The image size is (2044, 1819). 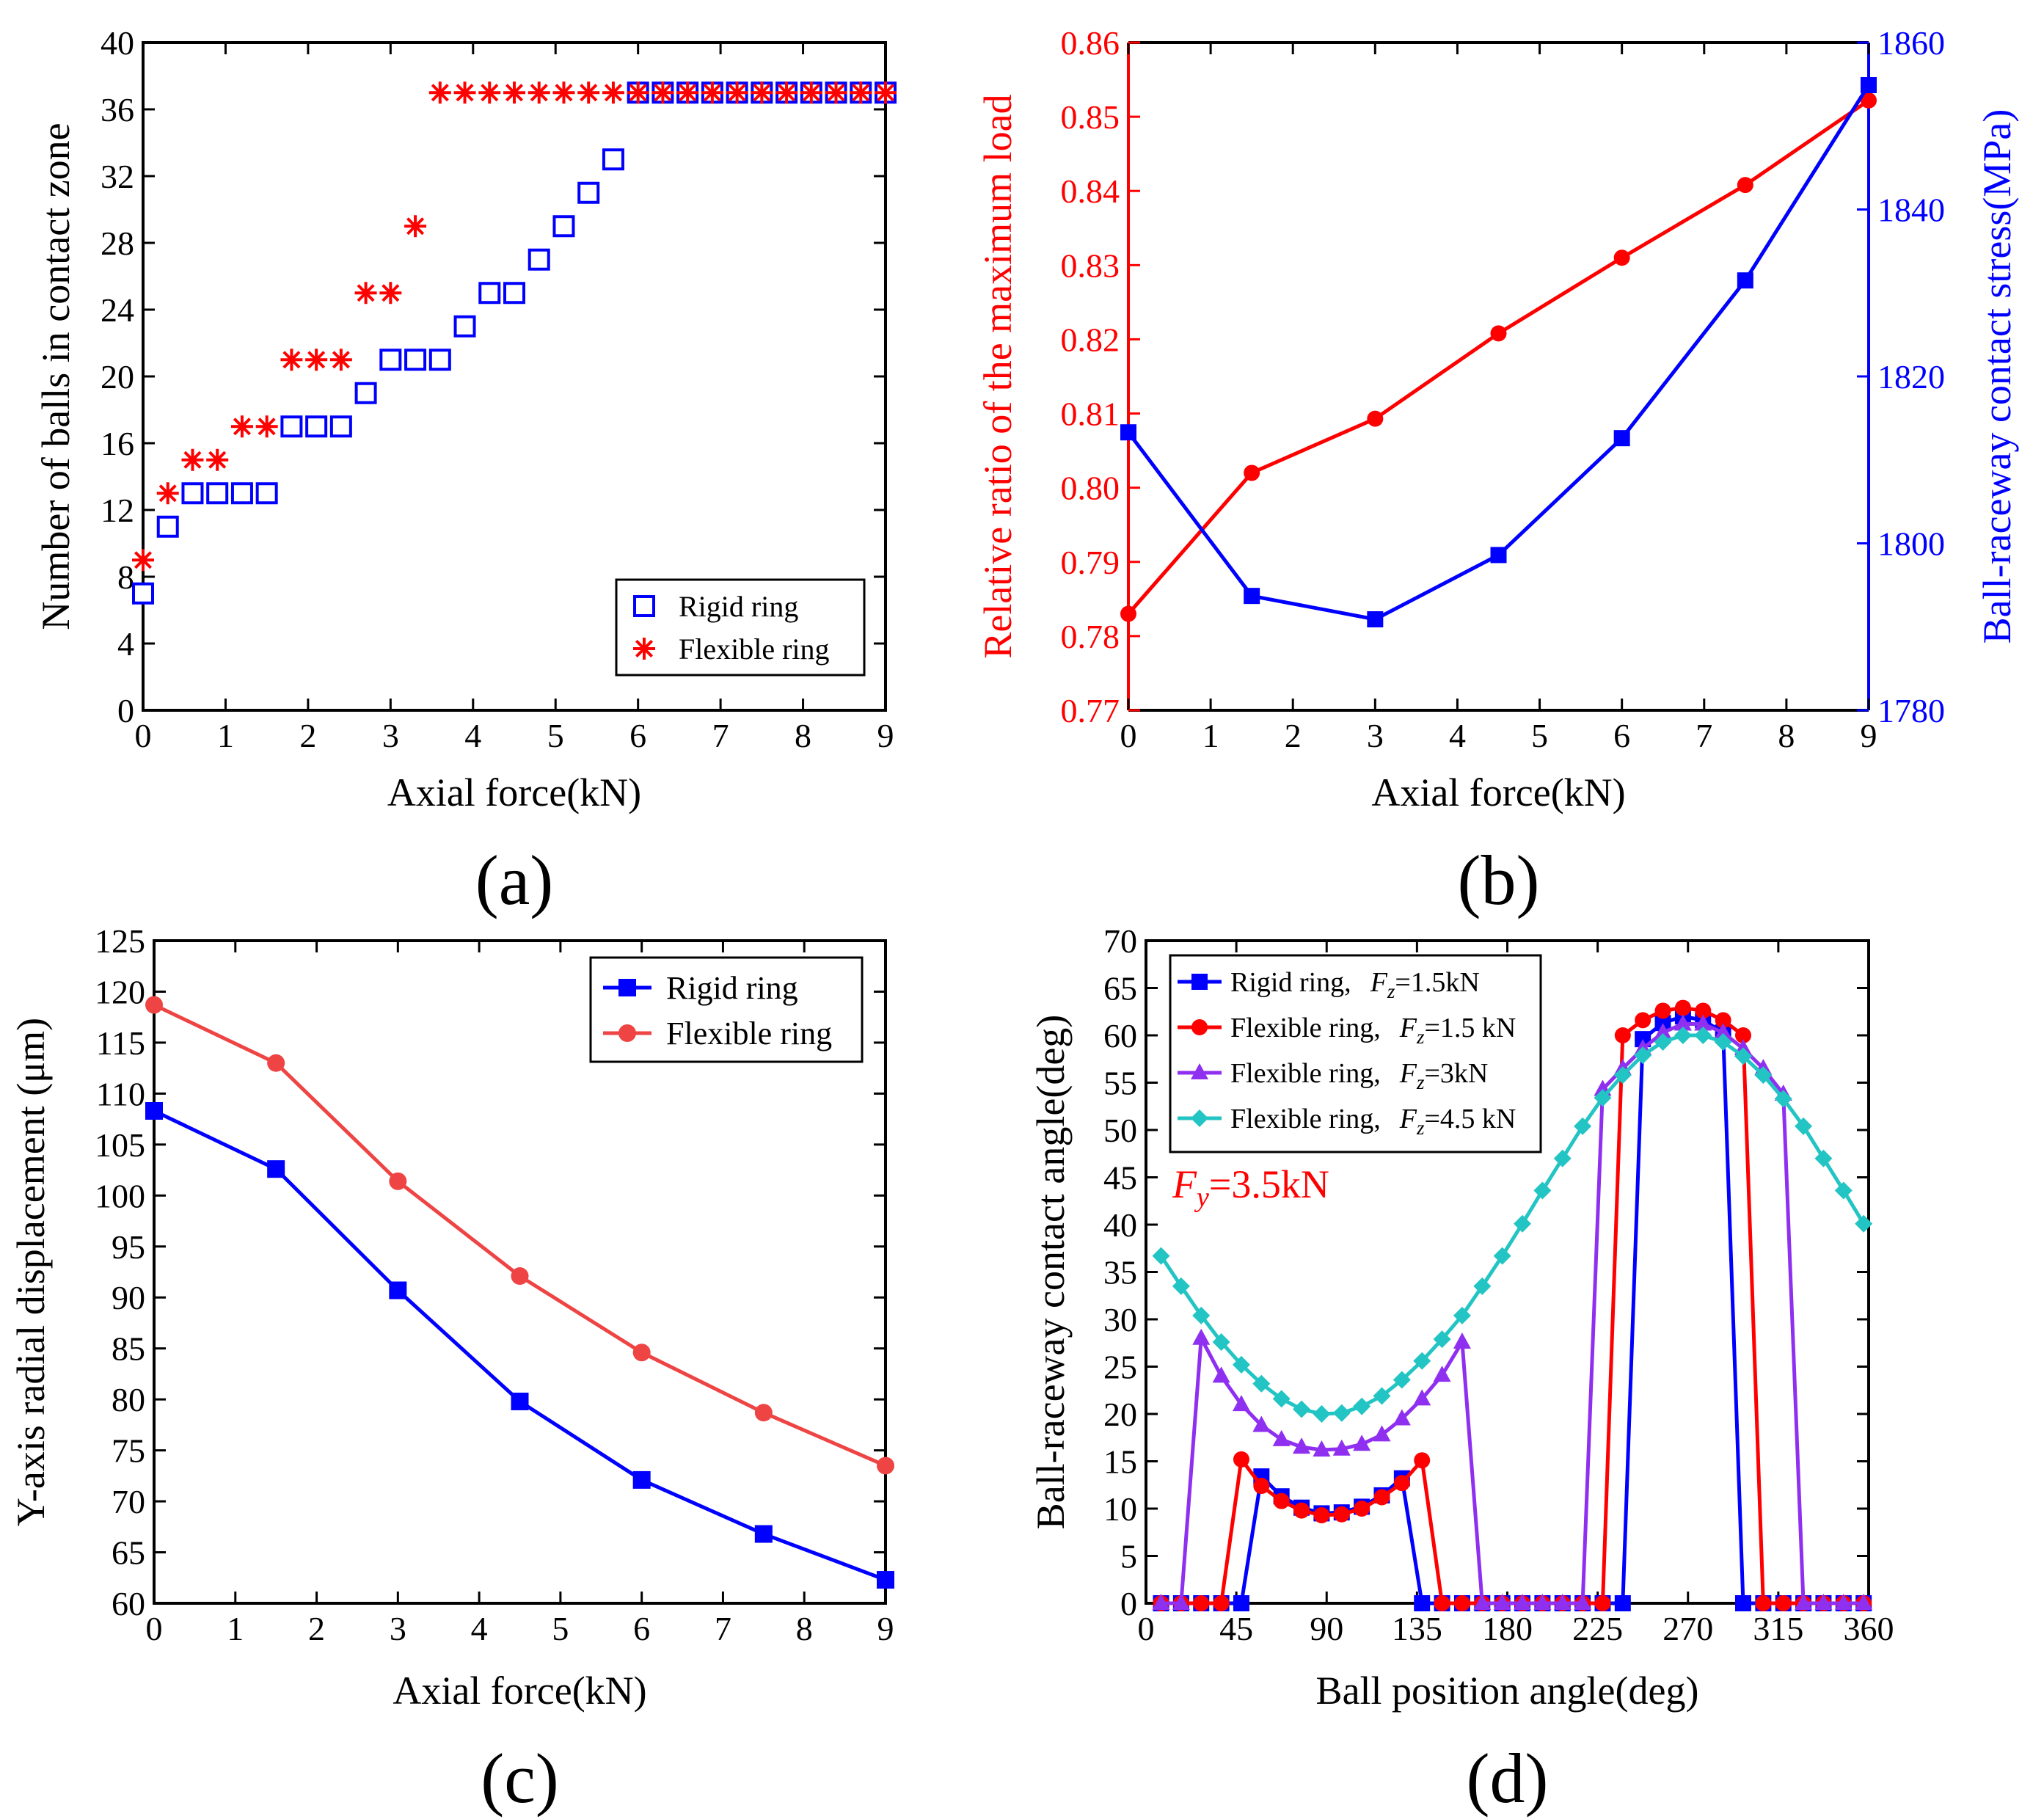 I want to click on y-tick-label: 40, so click(x=117, y=43).